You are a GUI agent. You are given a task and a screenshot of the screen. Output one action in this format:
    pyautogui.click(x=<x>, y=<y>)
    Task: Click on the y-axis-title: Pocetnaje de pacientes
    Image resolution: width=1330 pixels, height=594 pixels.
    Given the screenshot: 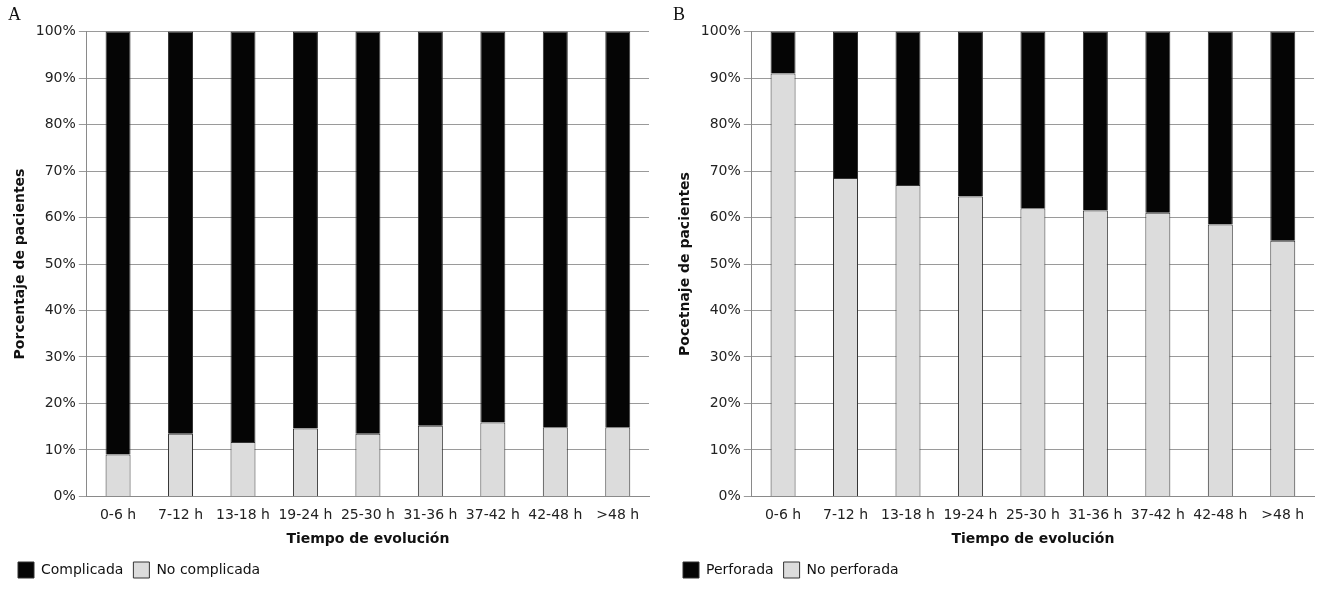 What is the action you would take?
    pyautogui.click(x=684, y=264)
    